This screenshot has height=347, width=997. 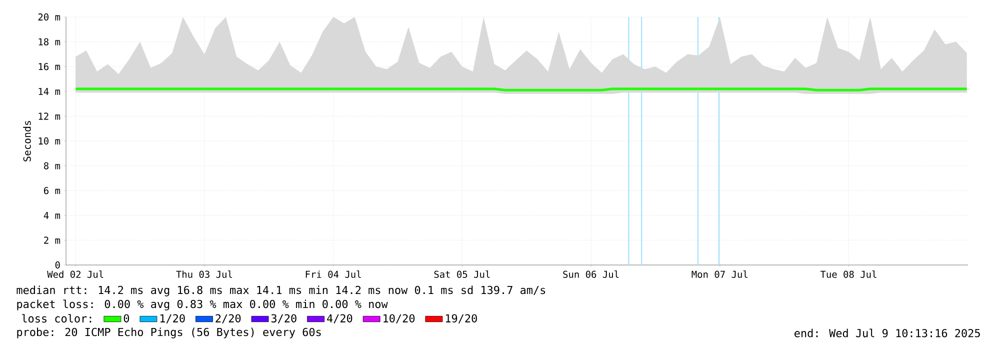 What do you see at coordinates (57, 318) in the screenshot?
I see `legend-title: loss color:` at bounding box center [57, 318].